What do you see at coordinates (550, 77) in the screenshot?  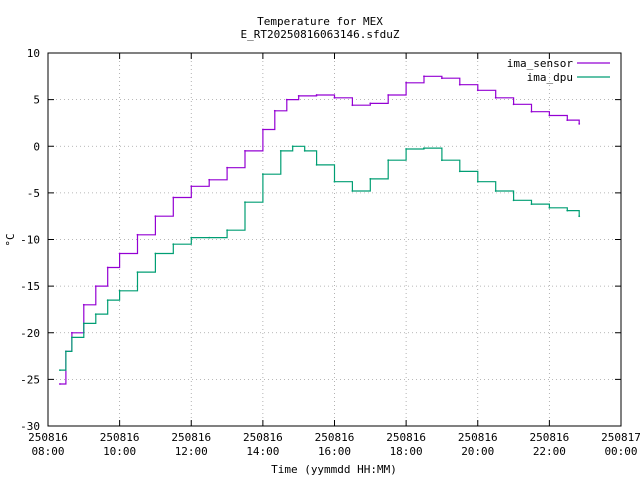 I see `legend-label-ima-dpu: ima_dpu` at bounding box center [550, 77].